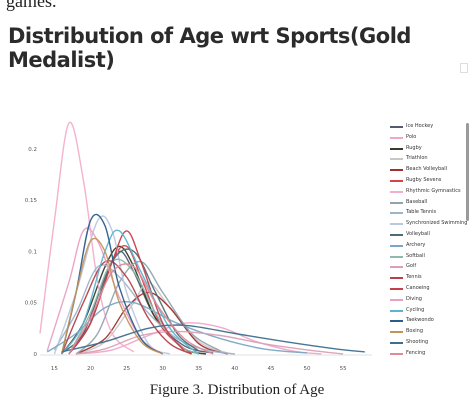 The image size is (474, 402). I want to click on series-line-boxing, so click(112, 296).